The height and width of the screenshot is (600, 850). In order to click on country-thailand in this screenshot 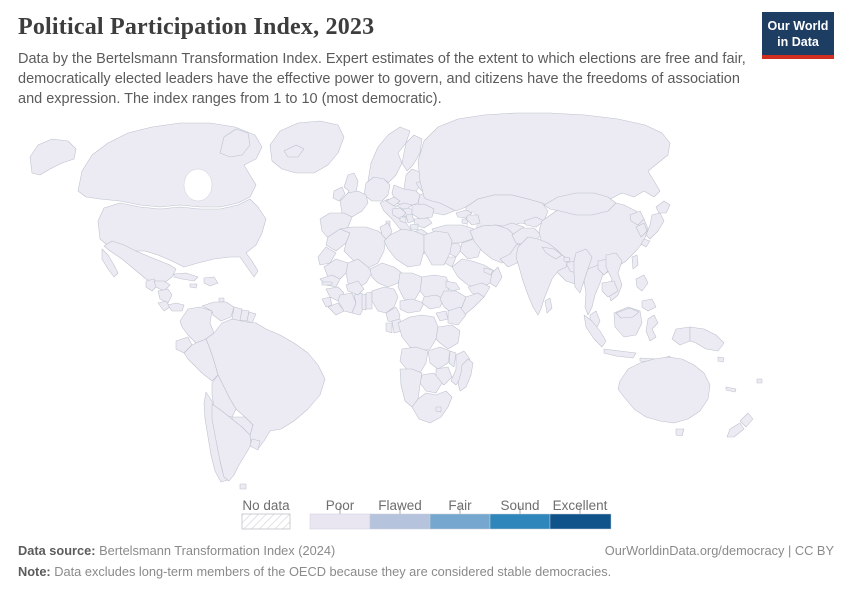, I will do `click(594, 290)`.